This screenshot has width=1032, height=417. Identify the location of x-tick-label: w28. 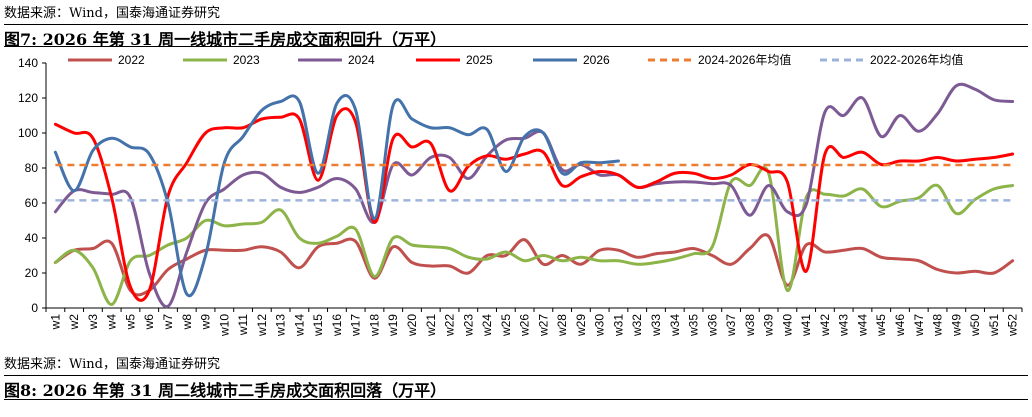
(562, 325).